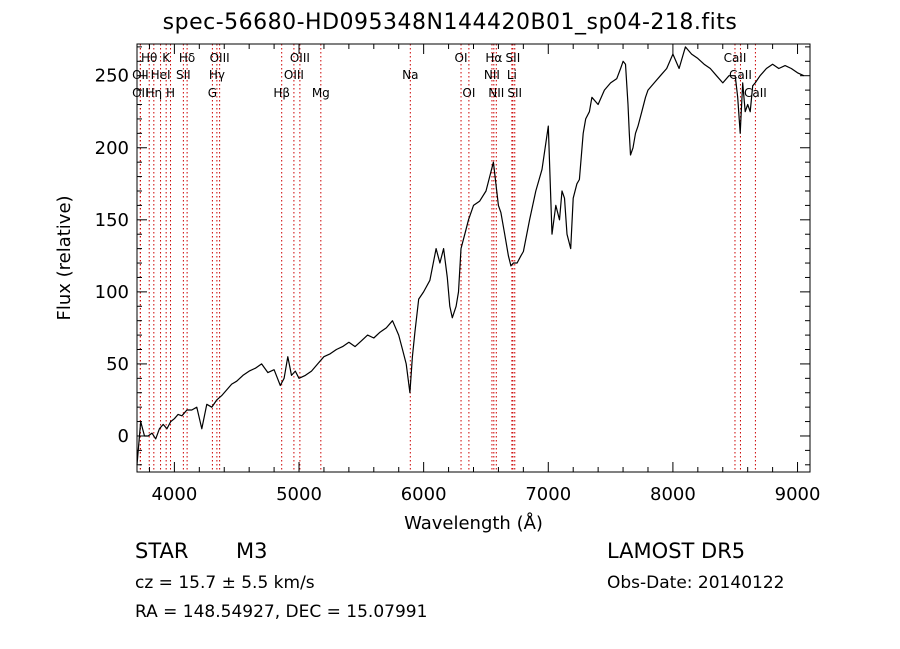 The width and height of the screenshot is (900, 649). What do you see at coordinates (676, 551) in the screenshot?
I see `survey-name: LAMOST DR5` at bounding box center [676, 551].